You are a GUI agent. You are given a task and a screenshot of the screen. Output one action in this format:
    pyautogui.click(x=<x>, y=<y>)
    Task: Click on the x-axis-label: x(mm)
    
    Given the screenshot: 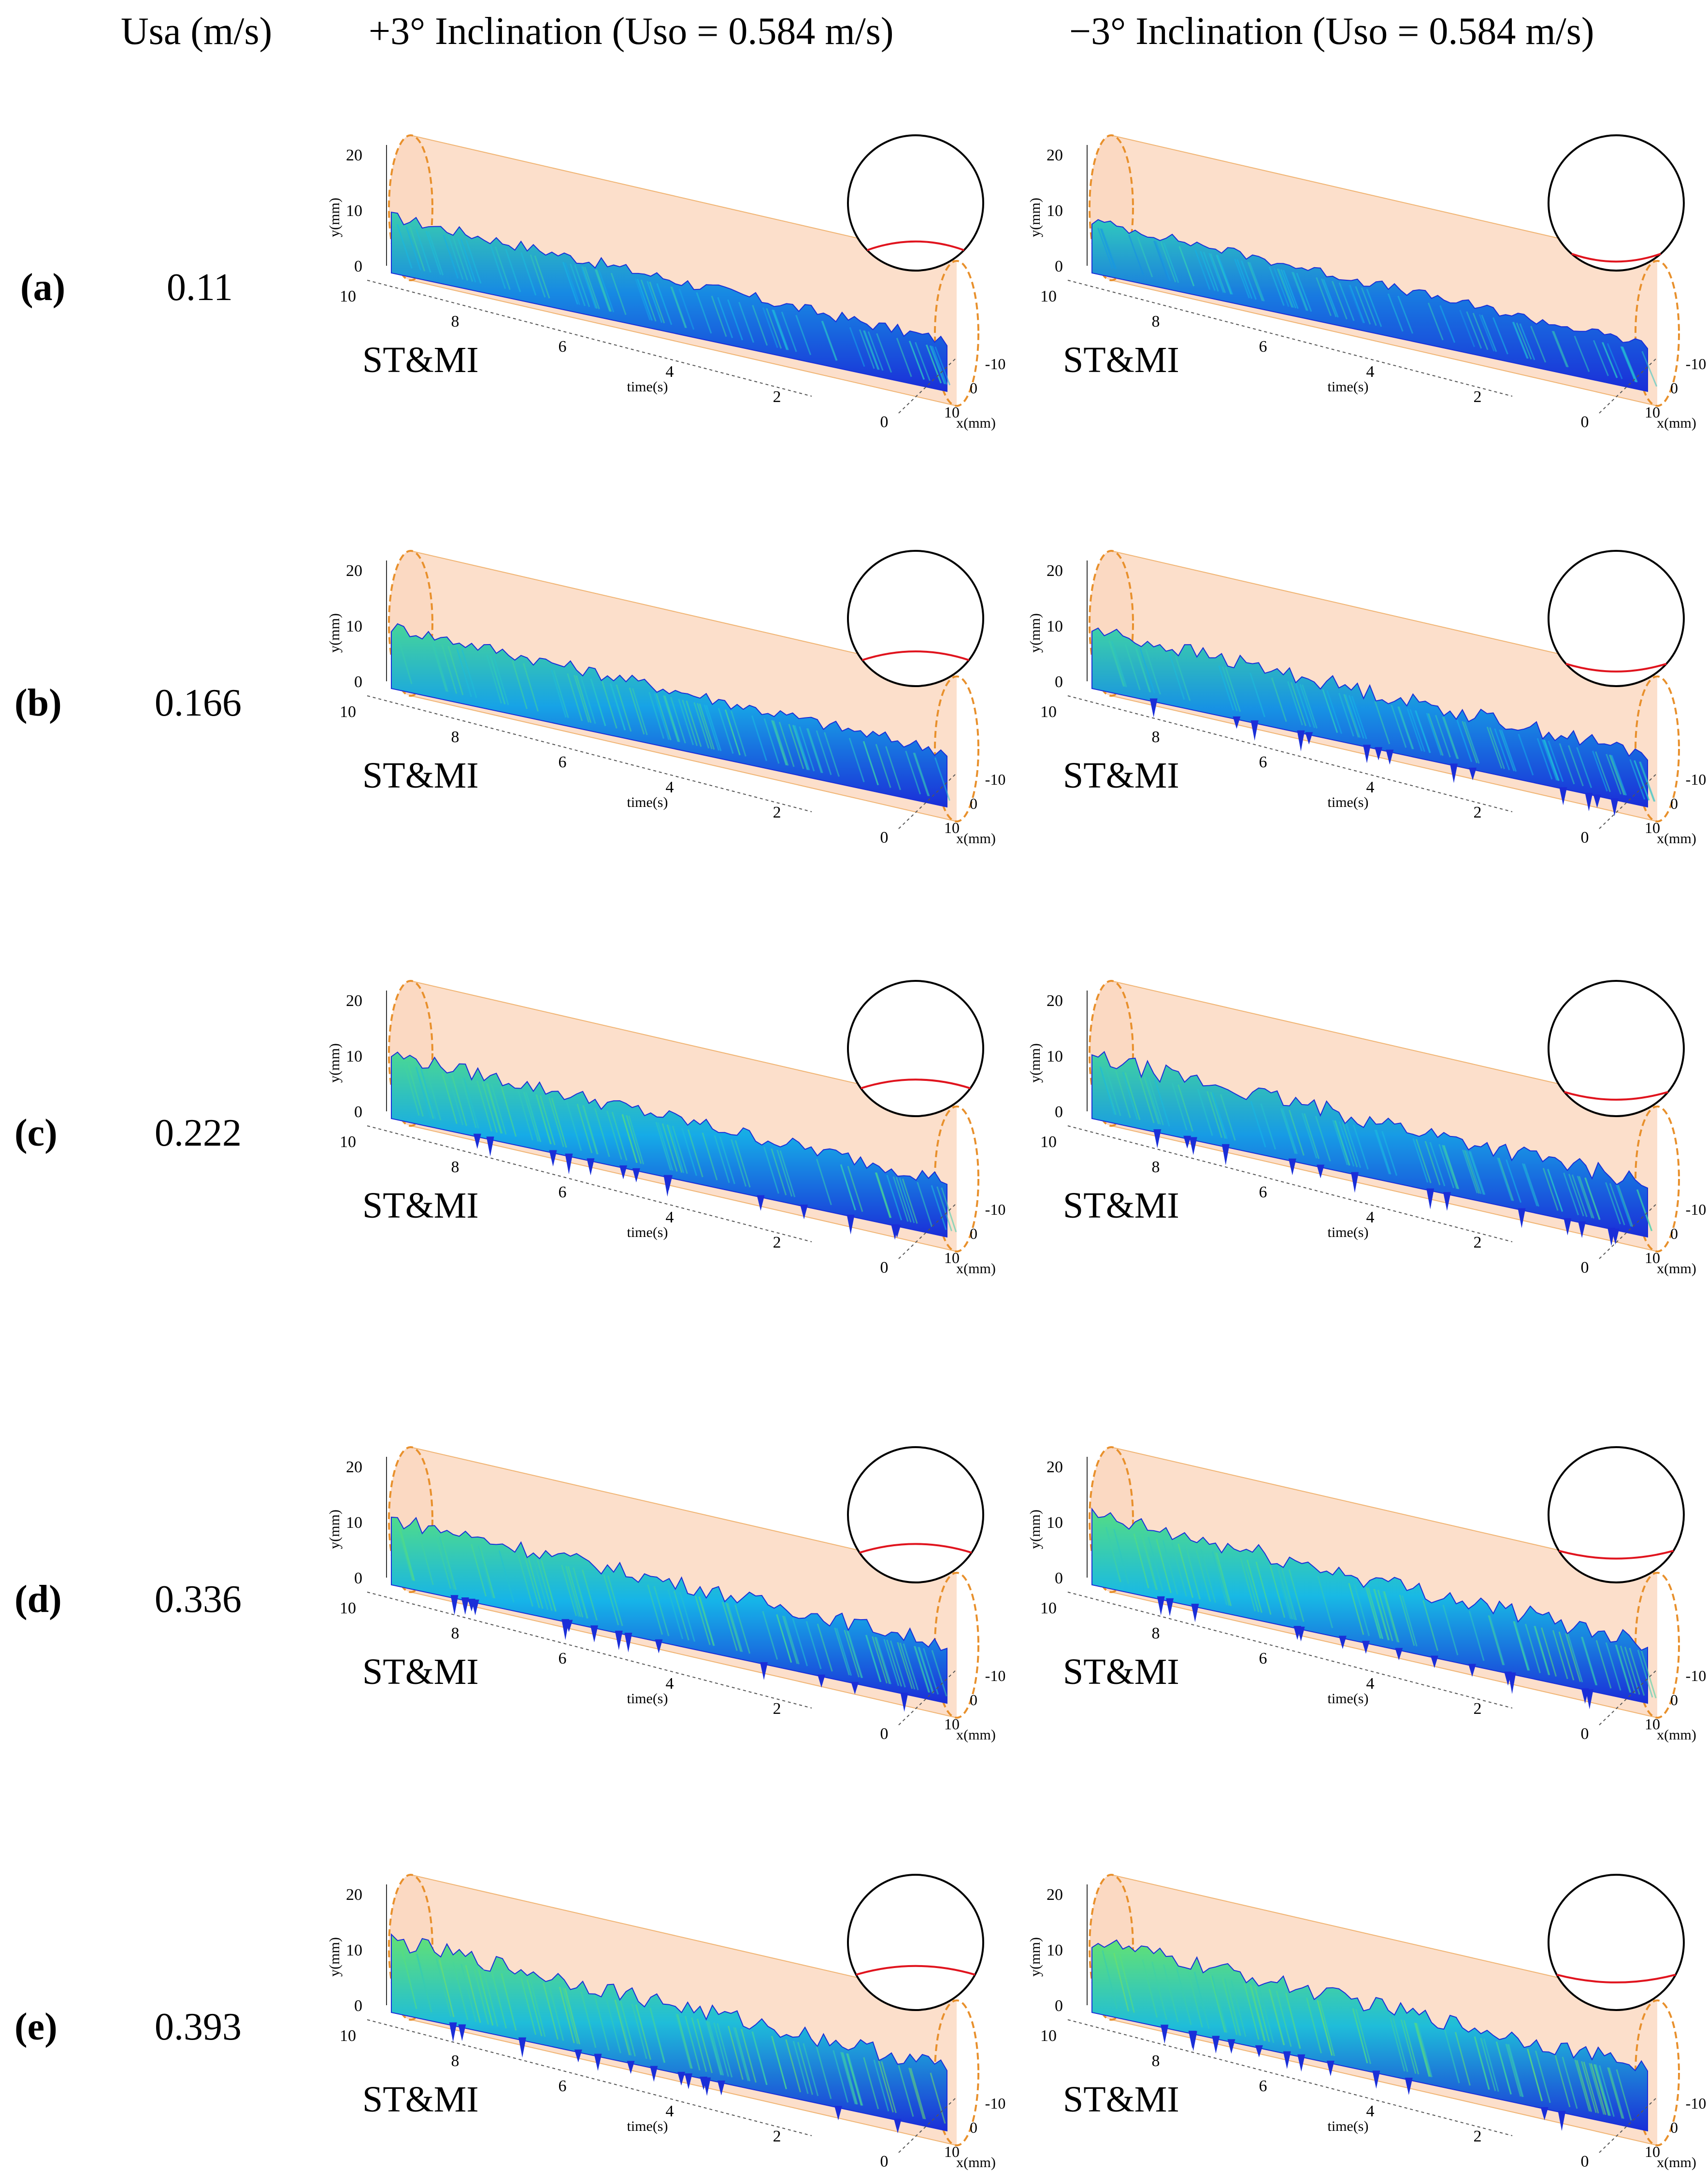 What is the action you would take?
    pyautogui.click(x=1676, y=423)
    